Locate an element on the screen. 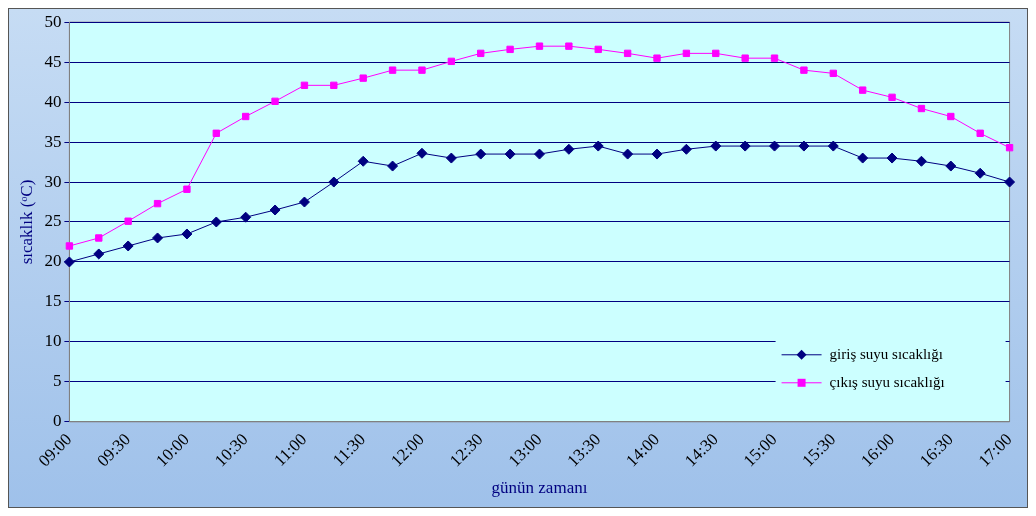  y-tick-label: 20 is located at coordinates (53, 261).